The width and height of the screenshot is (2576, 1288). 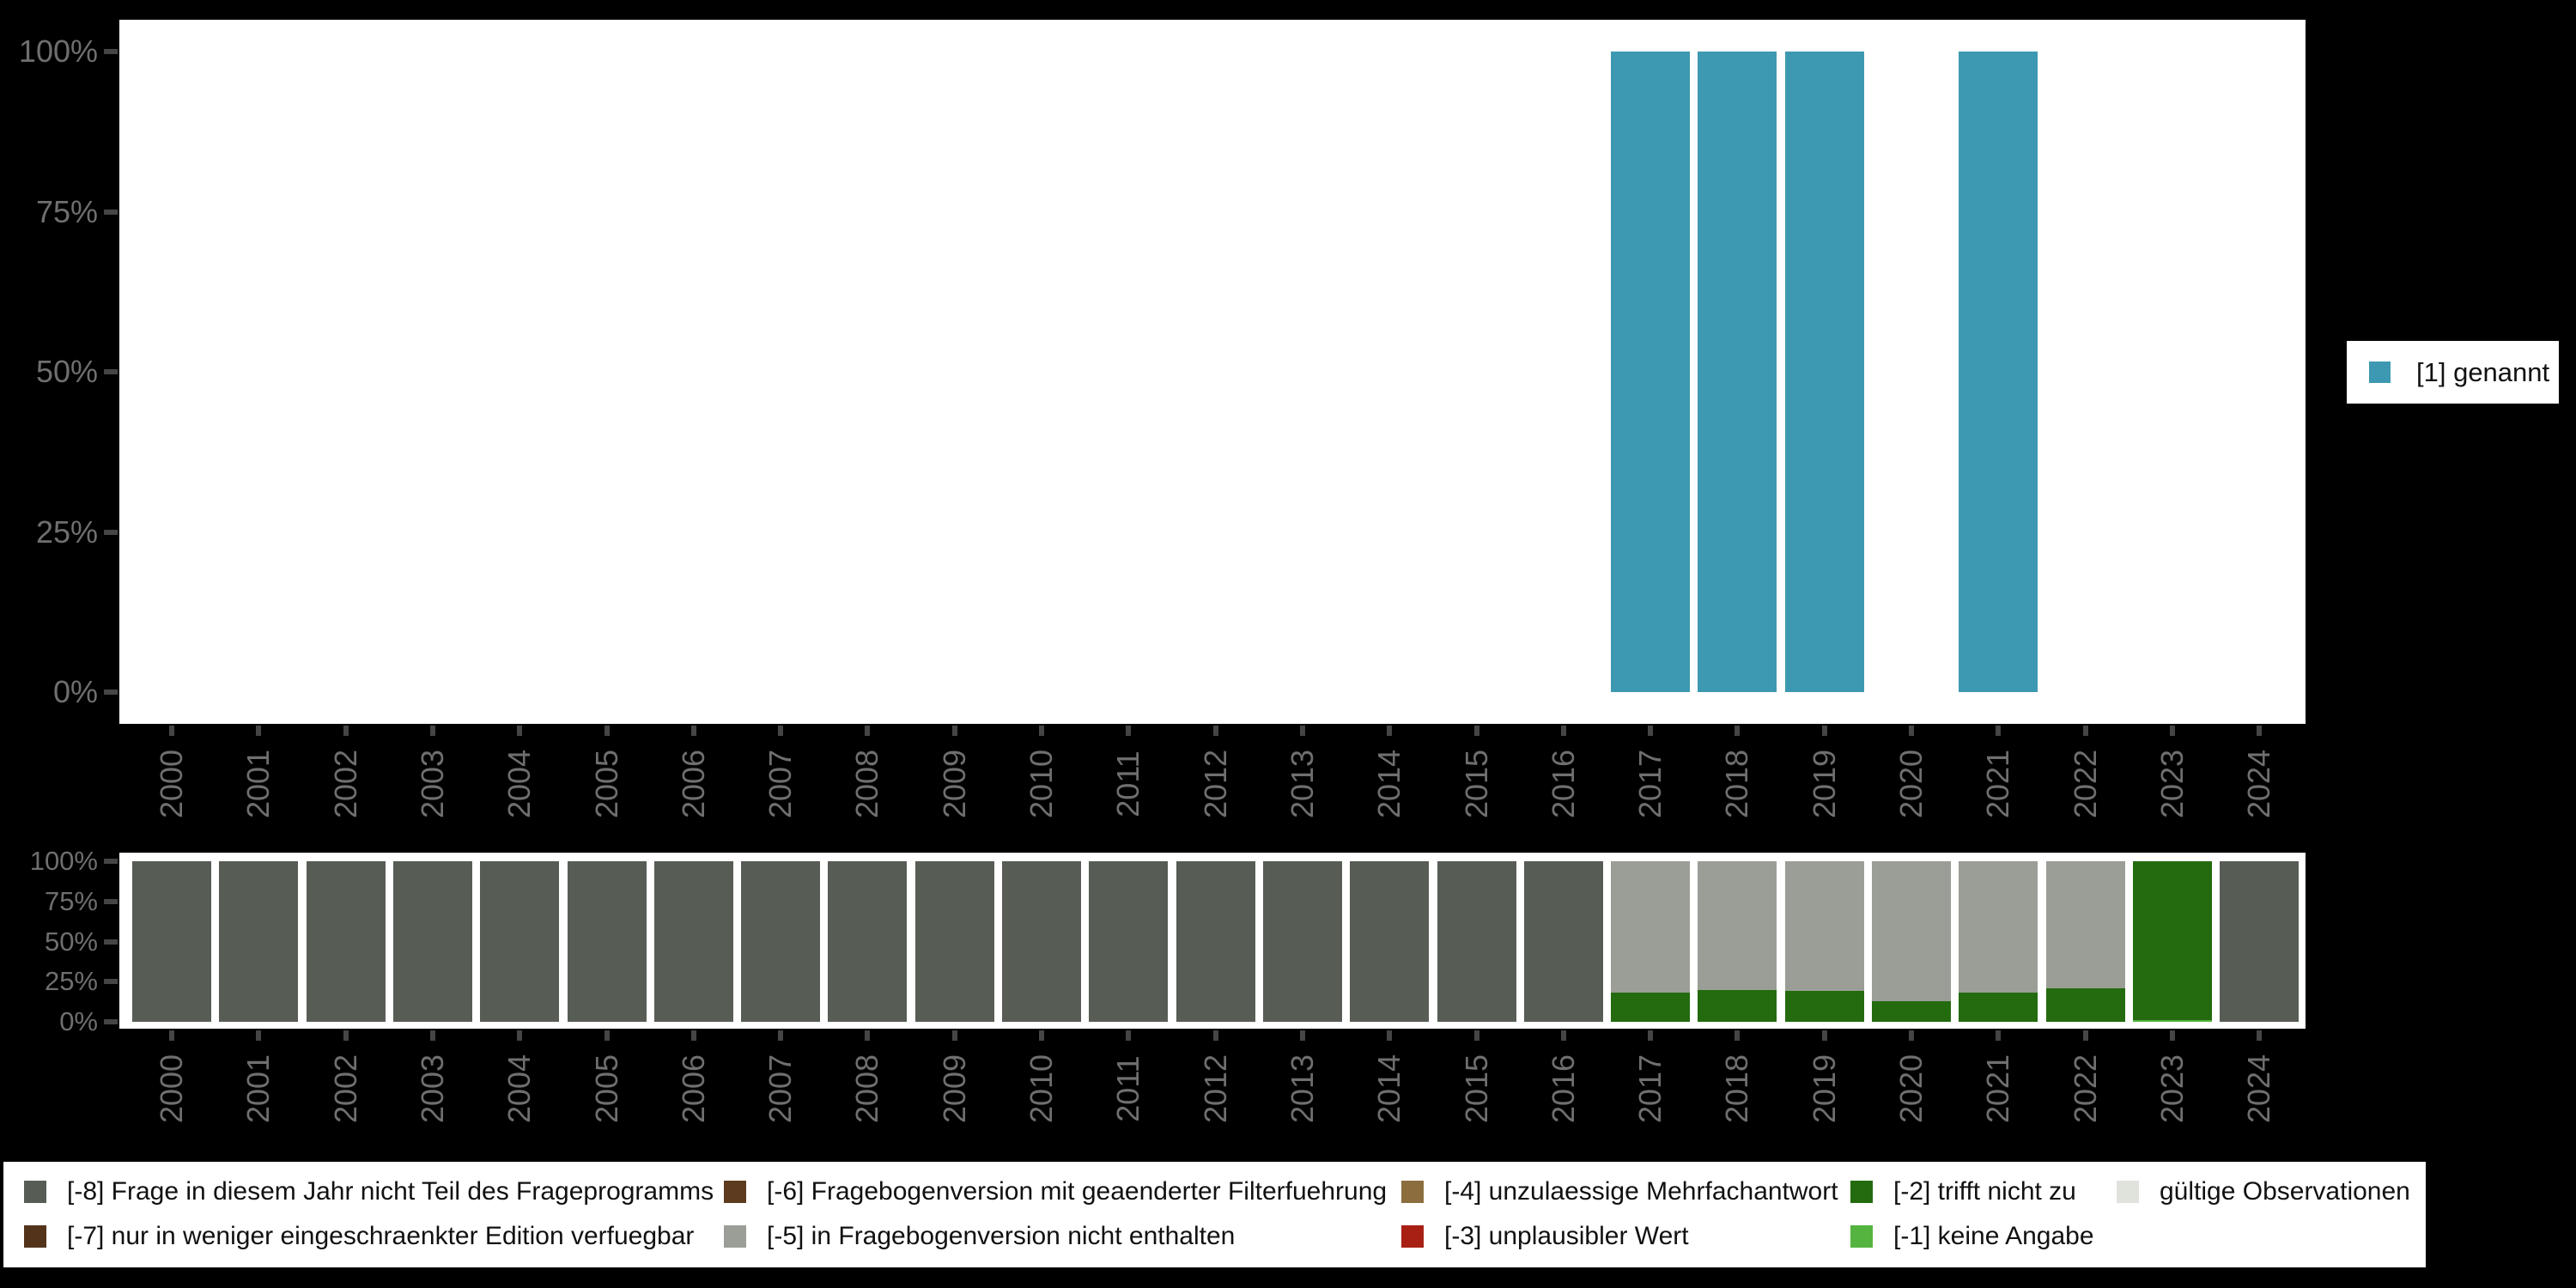 I want to click on x-axis-label: 2006, so click(x=693, y=784).